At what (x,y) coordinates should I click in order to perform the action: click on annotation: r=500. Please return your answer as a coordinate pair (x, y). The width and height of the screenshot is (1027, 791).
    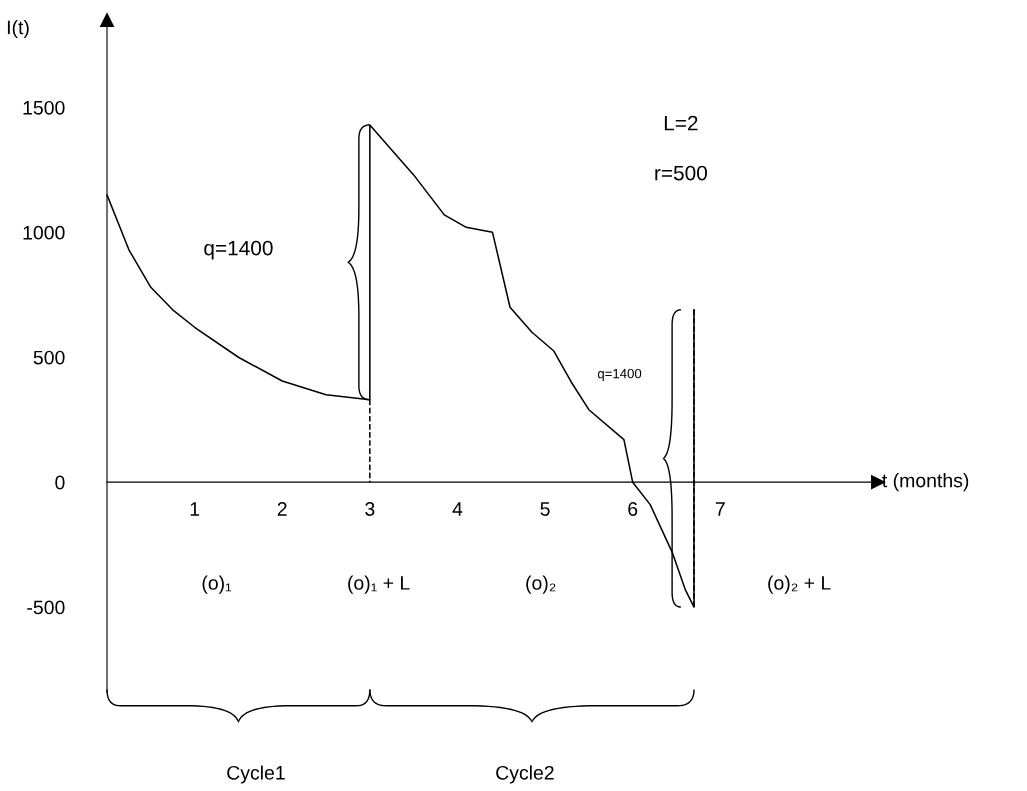
    Looking at the image, I should click on (681, 173).